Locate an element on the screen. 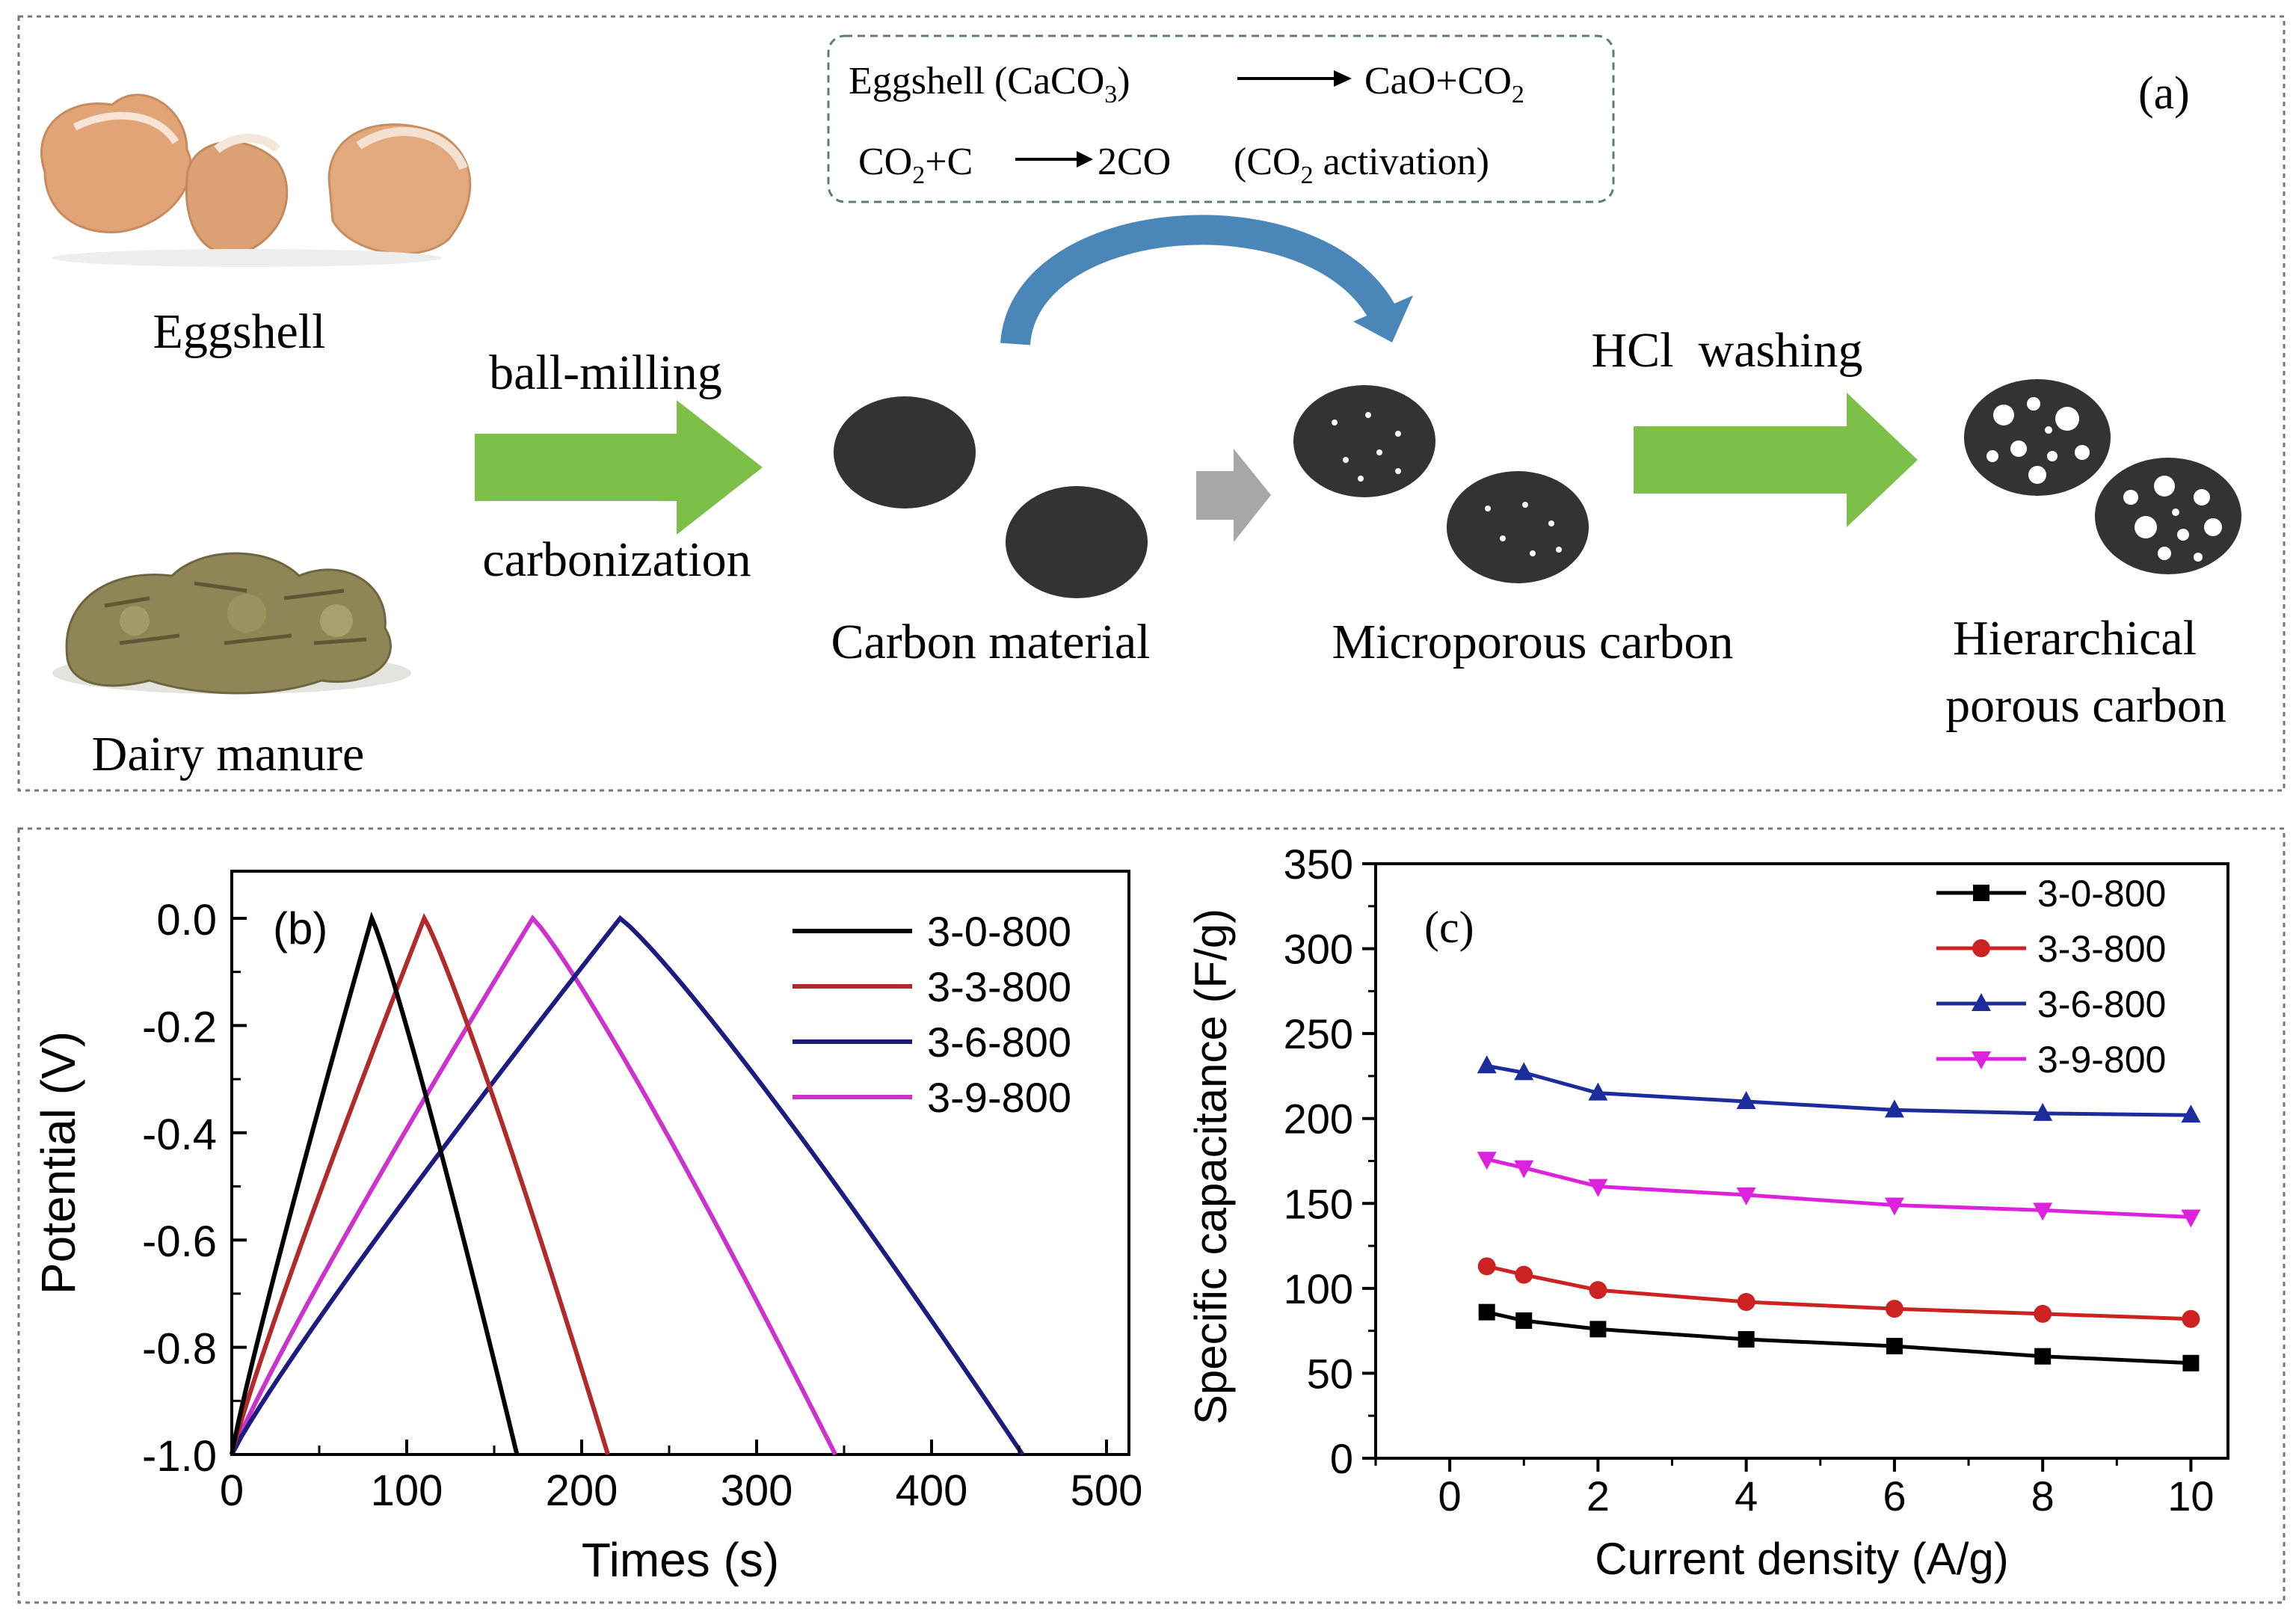  chart-b-panel-label: (b) is located at coordinates (300, 928).